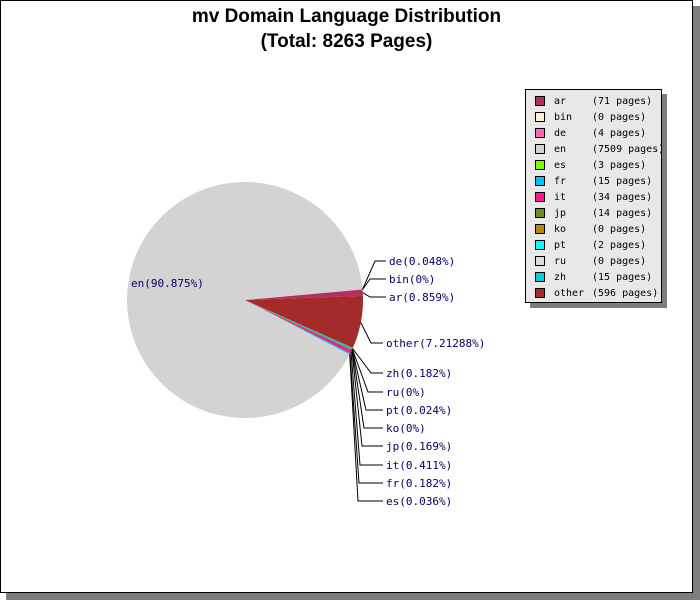 The width and height of the screenshot is (700, 600). I want to click on legend-item-fr: fr (15 pages), so click(593, 182).